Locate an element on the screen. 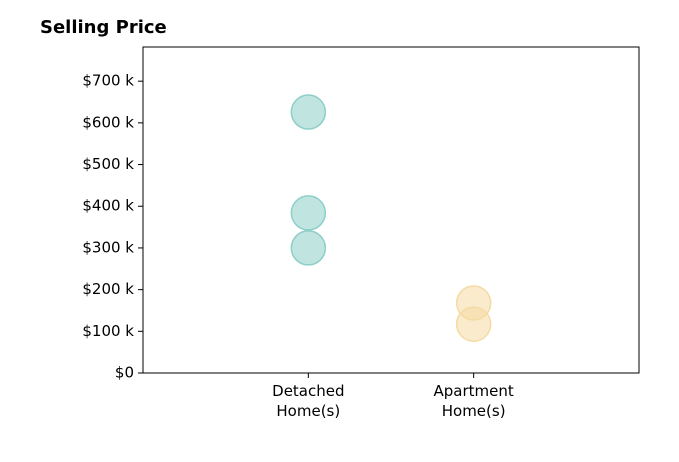 The height and width of the screenshot is (462, 679). y-tick-label: $500 k is located at coordinates (108, 164).